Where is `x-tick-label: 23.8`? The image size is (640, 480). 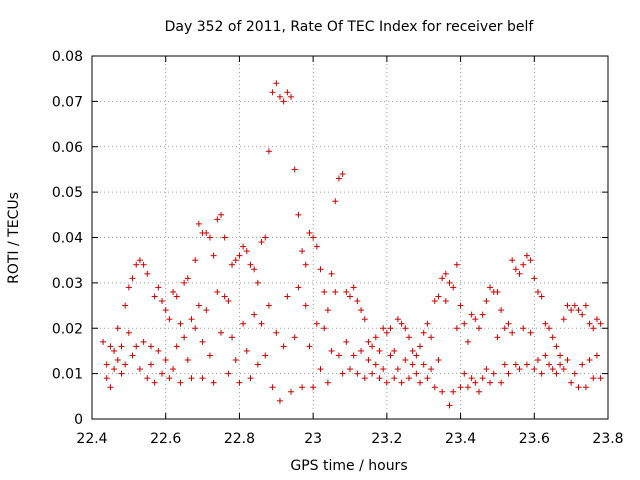 x-tick-label: 23.8 is located at coordinates (607, 439).